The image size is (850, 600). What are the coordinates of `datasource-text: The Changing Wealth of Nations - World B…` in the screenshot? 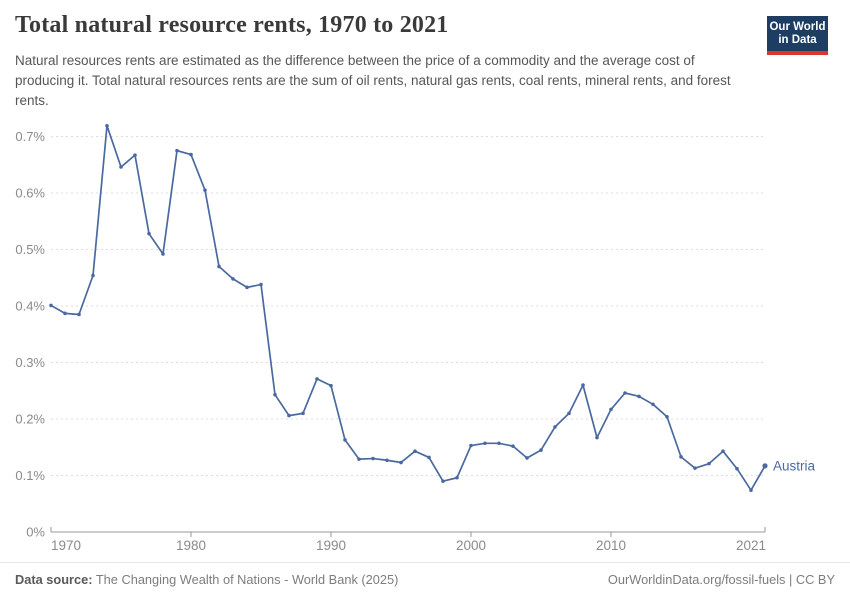 It's located at (245, 579).